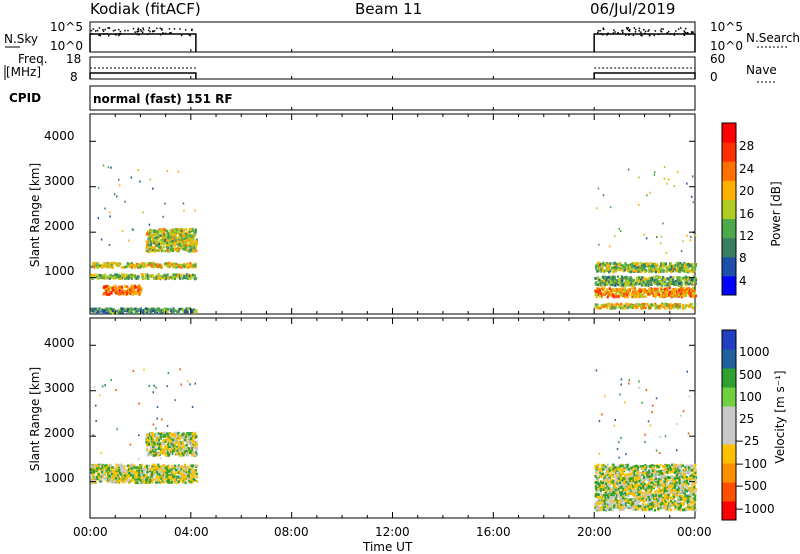 The image size is (800, 554). I want to click on station-title: Kodiak (fitACF), so click(145, 9).